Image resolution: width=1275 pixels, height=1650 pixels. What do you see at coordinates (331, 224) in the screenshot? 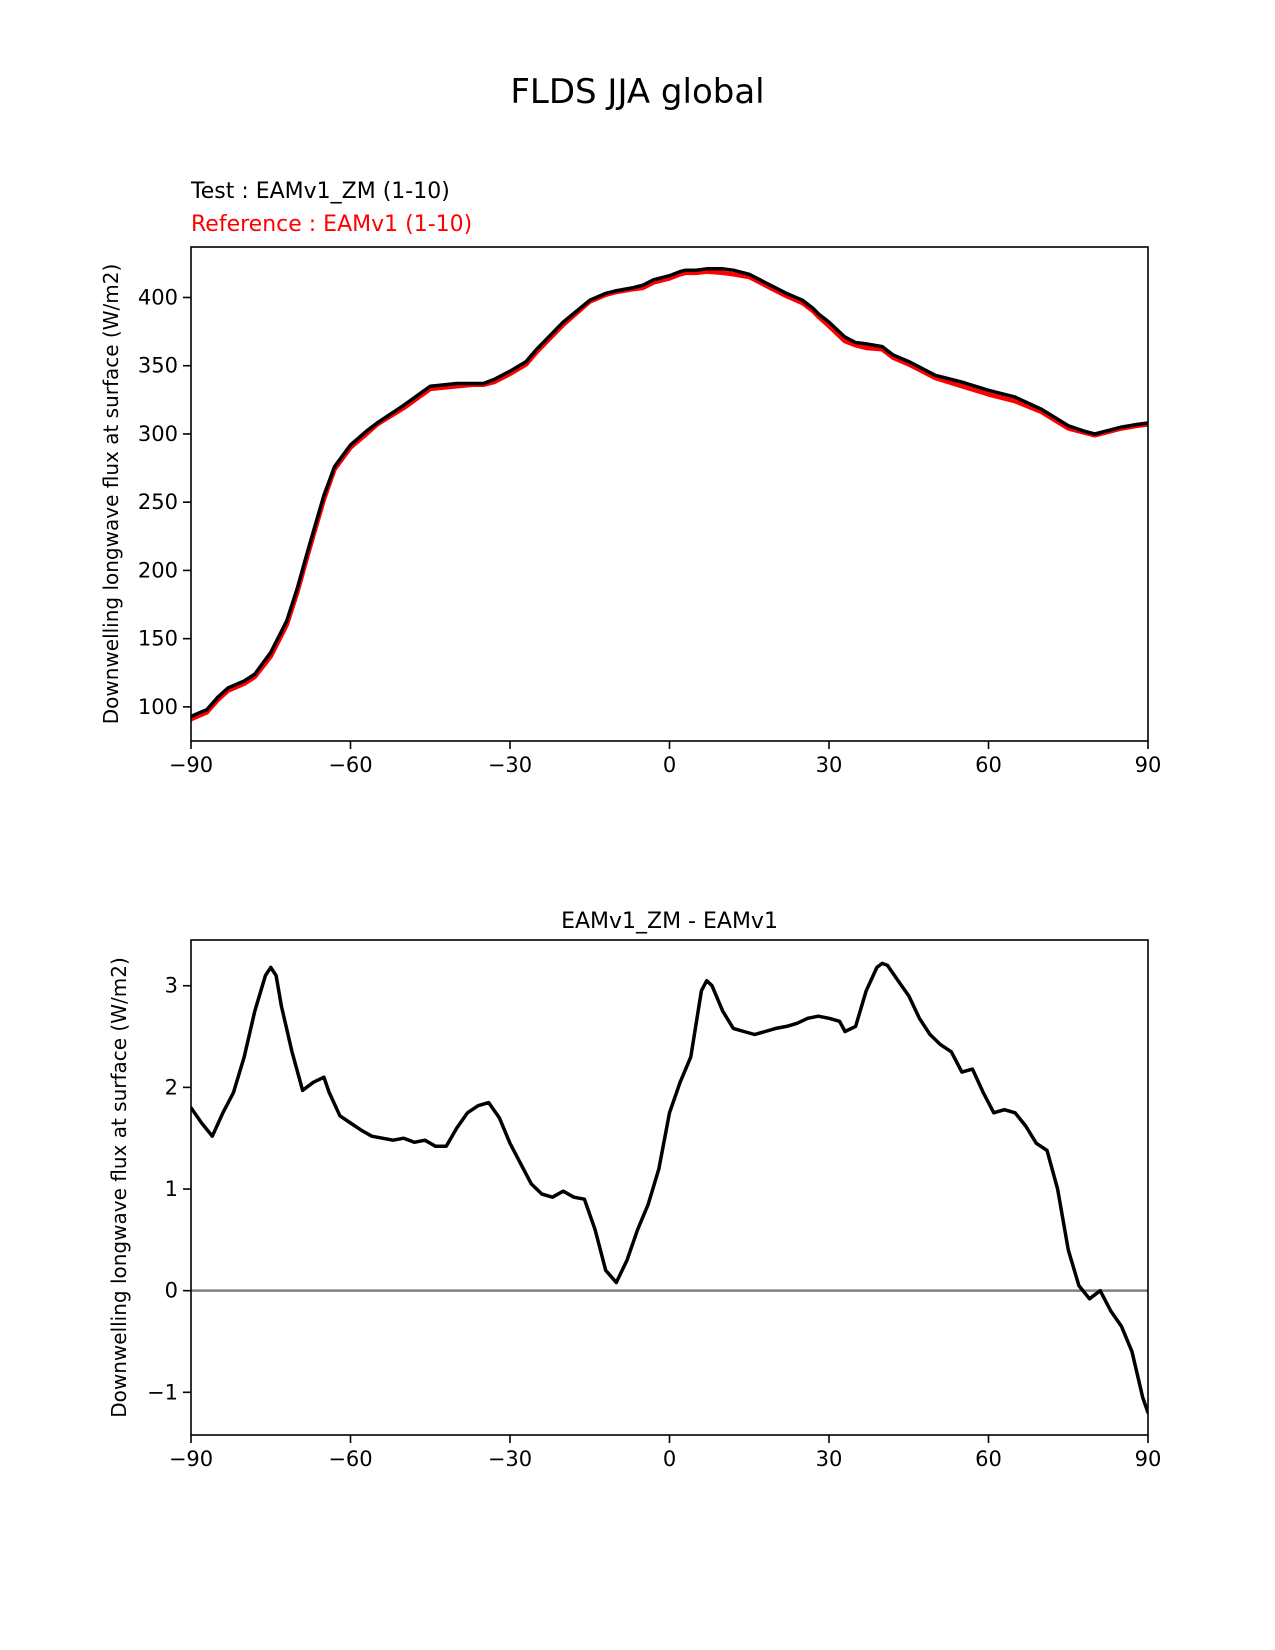
I see `reference-title: Reference : EAMv1 (1-10)` at bounding box center [331, 224].